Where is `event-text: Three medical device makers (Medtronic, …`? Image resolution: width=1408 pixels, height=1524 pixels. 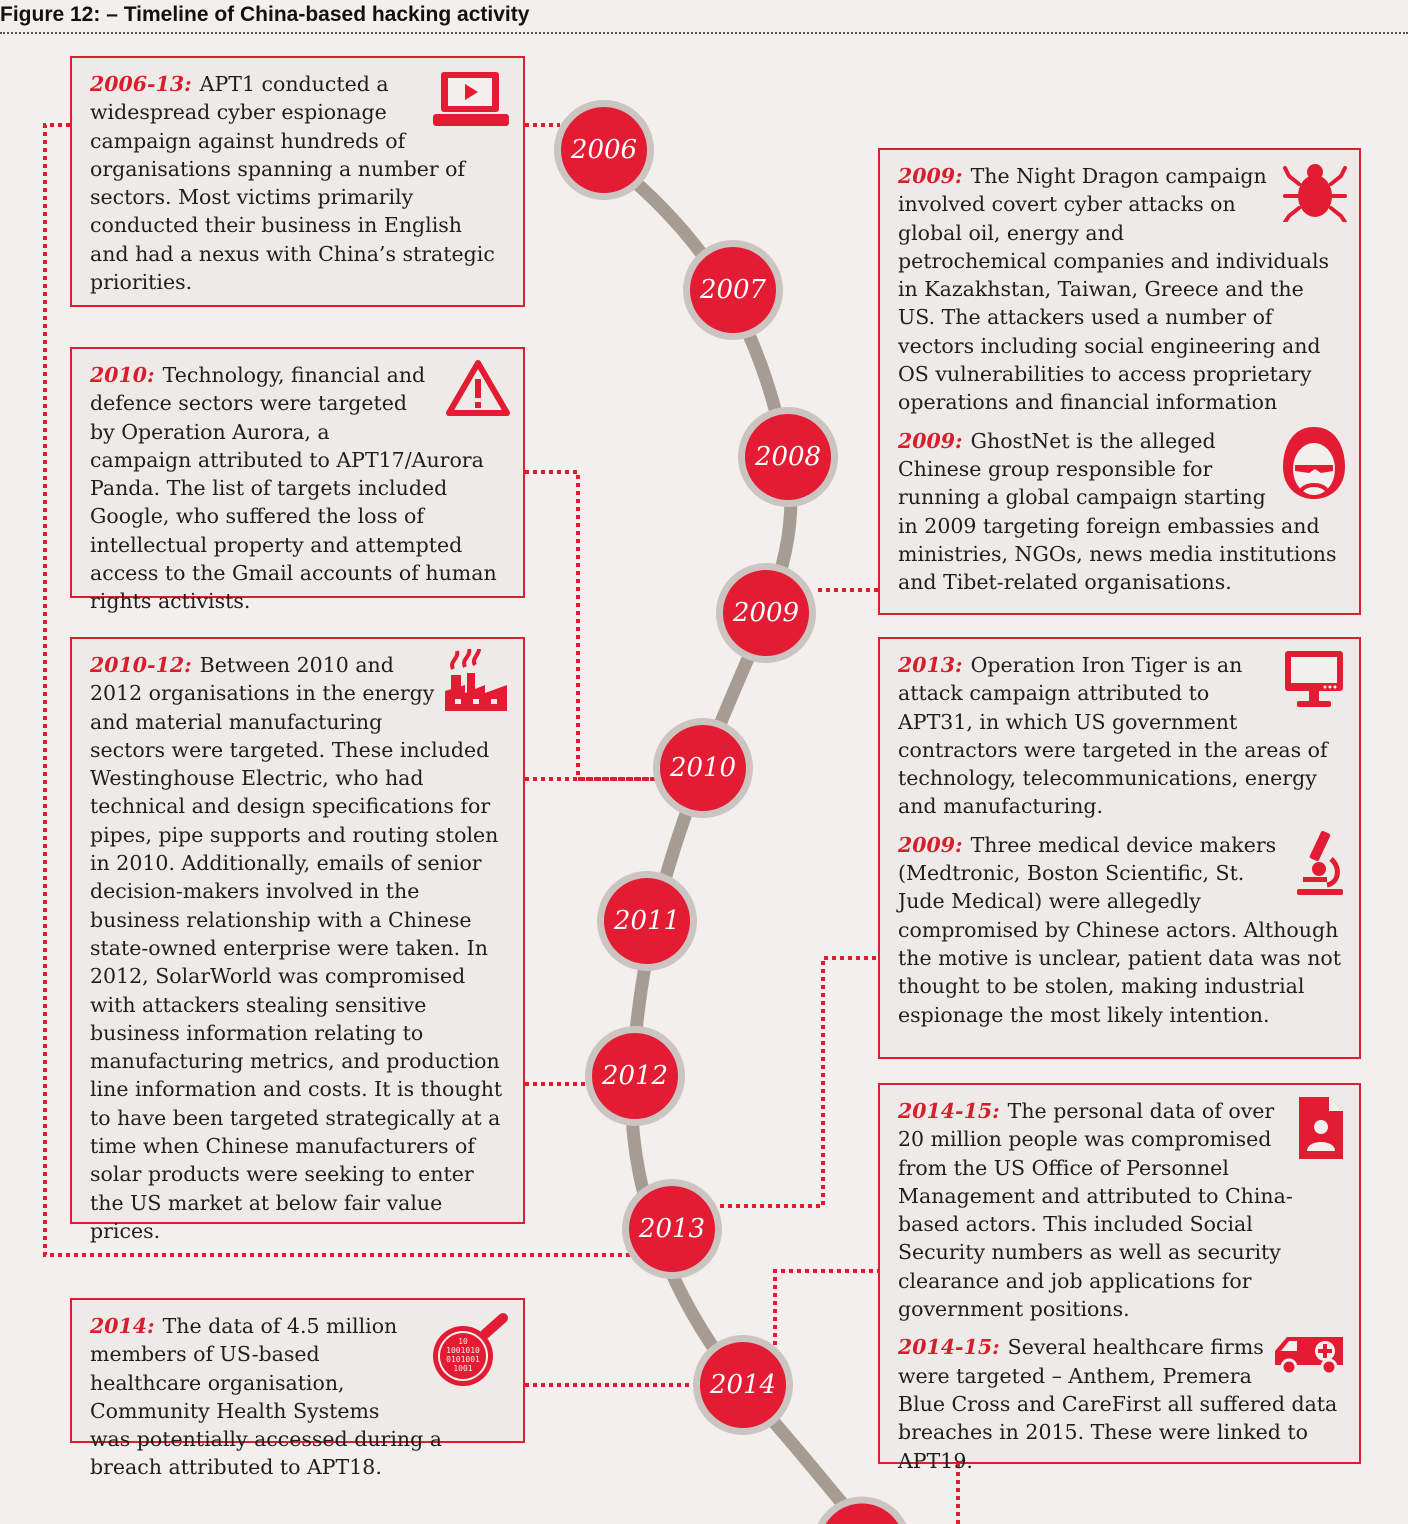 event-text: Three medical device makers (Medtronic, … is located at coordinates (1120, 929).